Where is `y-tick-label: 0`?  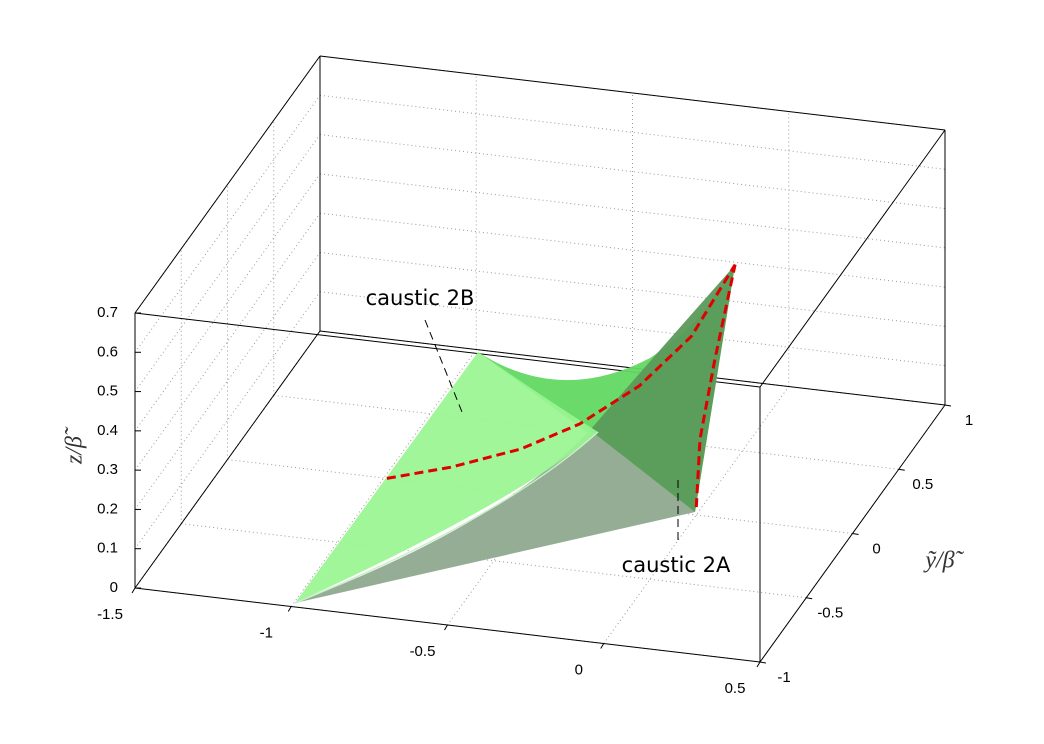
y-tick-label: 0 is located at coordinates (876, 548).